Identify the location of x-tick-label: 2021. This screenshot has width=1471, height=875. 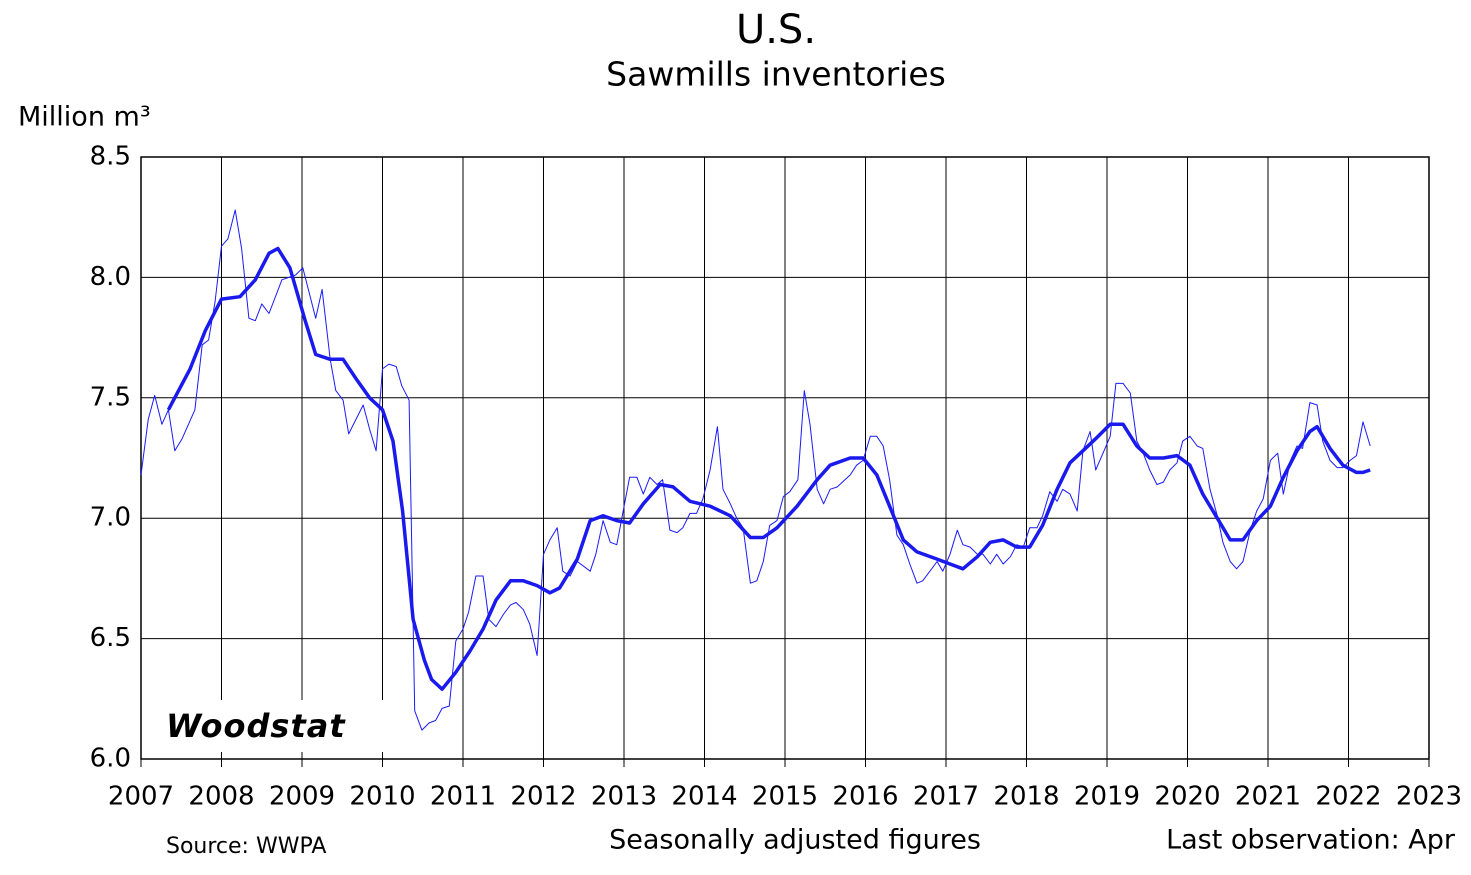
(1268, 797).